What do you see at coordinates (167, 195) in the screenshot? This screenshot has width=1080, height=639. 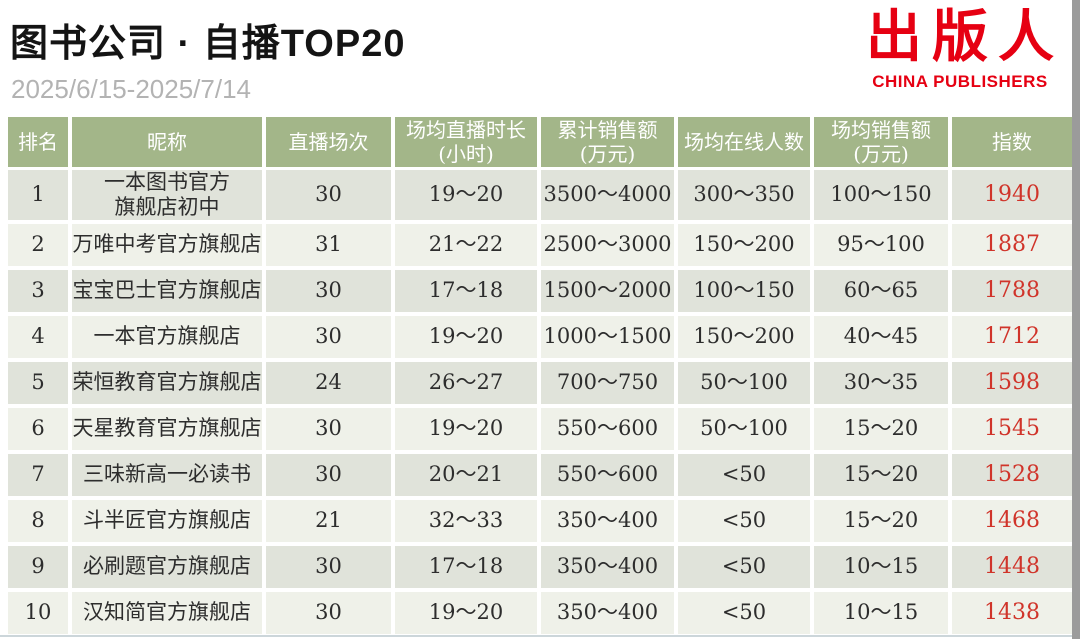 I see `cell-nickname: 一本图书官方 旗舰店初中` at bounding box center [167, 195].